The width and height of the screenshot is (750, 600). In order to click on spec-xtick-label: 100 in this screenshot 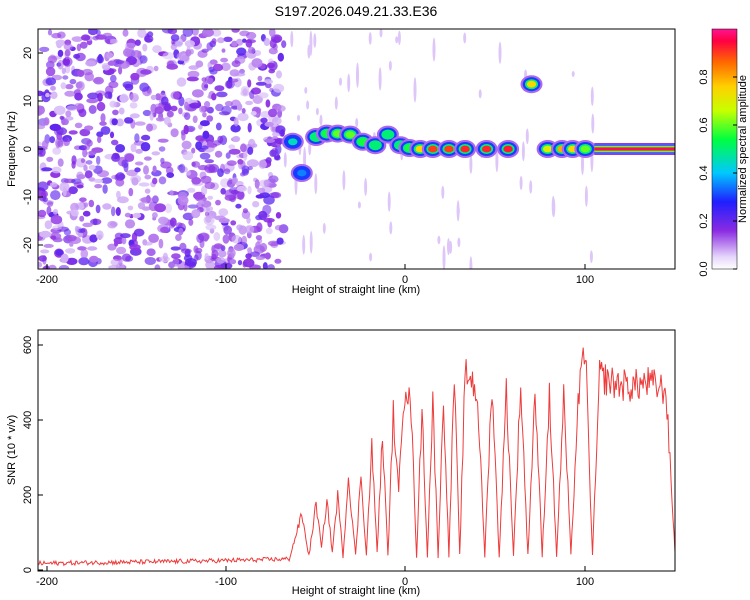, I will do `click(585, 280)`.